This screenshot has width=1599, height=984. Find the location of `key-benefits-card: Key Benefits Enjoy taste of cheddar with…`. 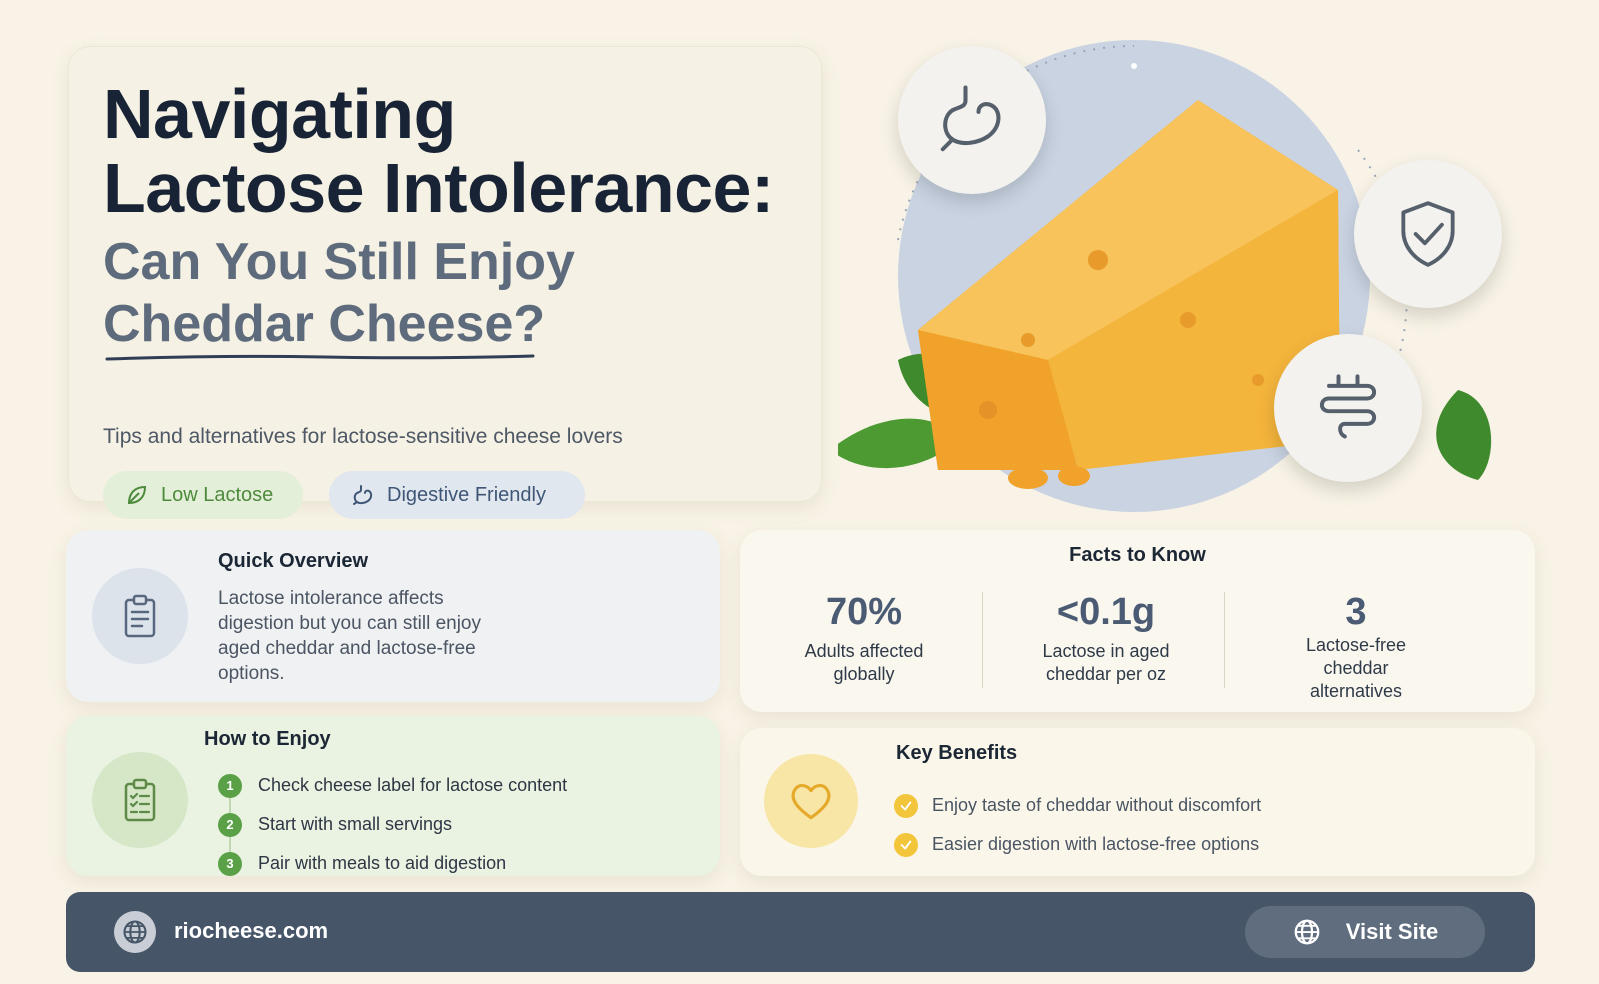

key-benefits-card: Key Benefits Enjoy taste of cheddar with… is located at coordinates (1137, 802).